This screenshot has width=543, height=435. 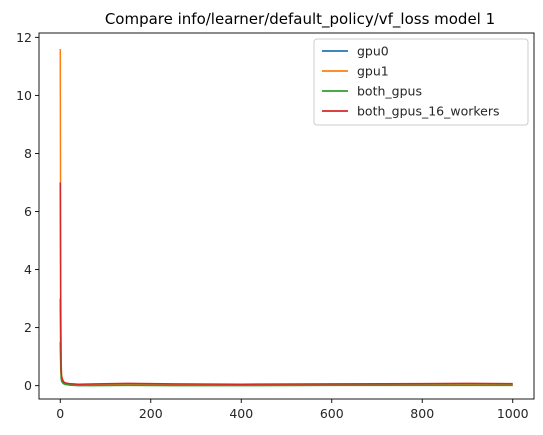 I want to click on series-line-both_gpus, so click(x=286, y=364).